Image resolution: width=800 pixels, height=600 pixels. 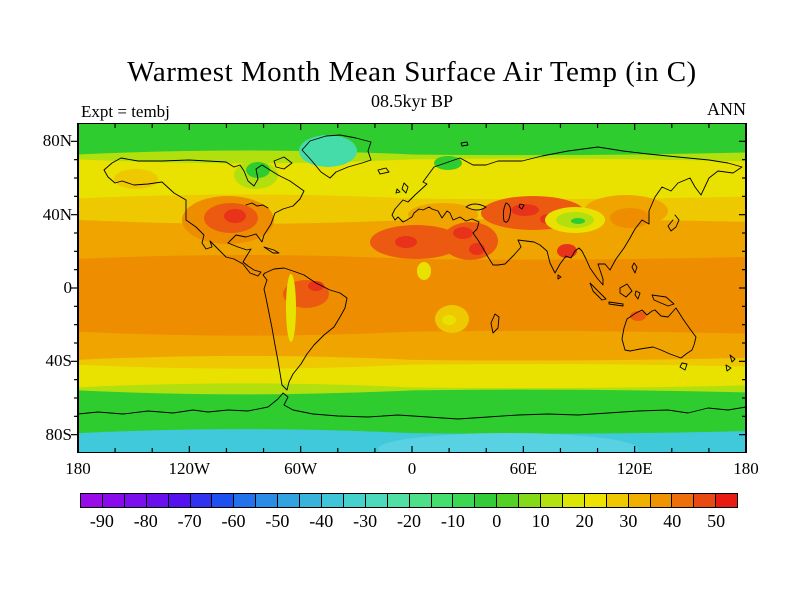 I want to click on colorbar-cell-25c, so click(x=616, y=500).